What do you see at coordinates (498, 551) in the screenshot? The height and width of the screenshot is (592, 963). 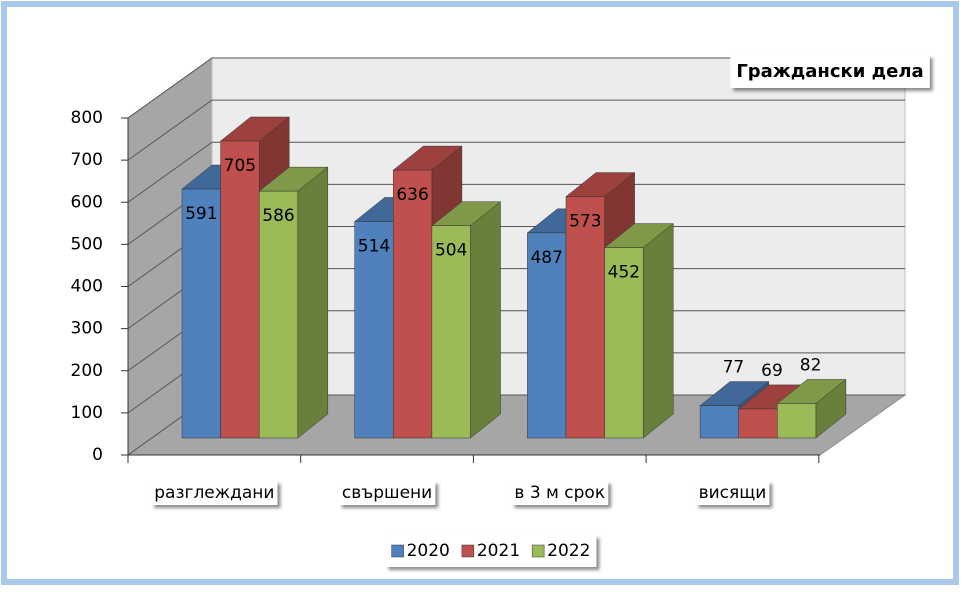 I see `legend-label: 2021` at bounding box center [498, 551].